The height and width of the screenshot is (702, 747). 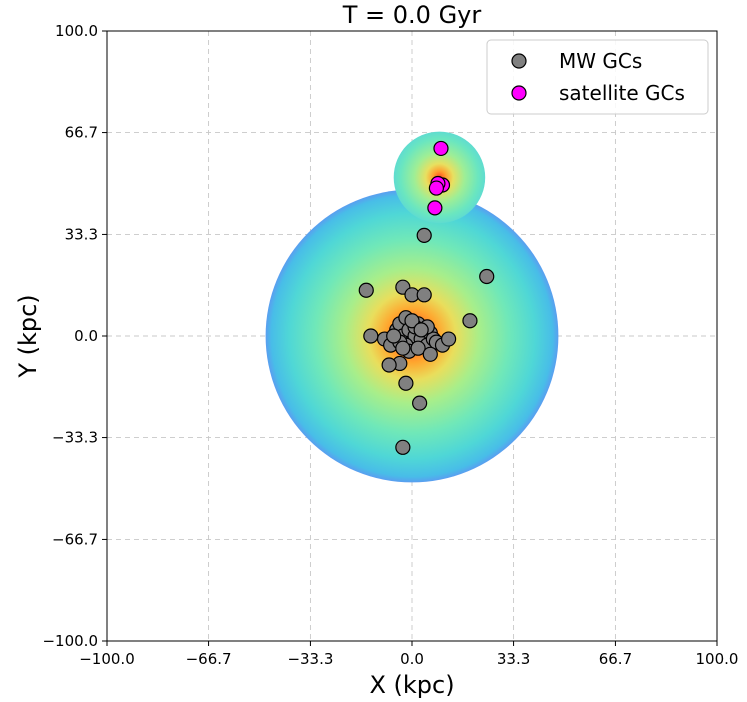 I want to click on x-tick-label: −33.3, so click(x=310, y=659).